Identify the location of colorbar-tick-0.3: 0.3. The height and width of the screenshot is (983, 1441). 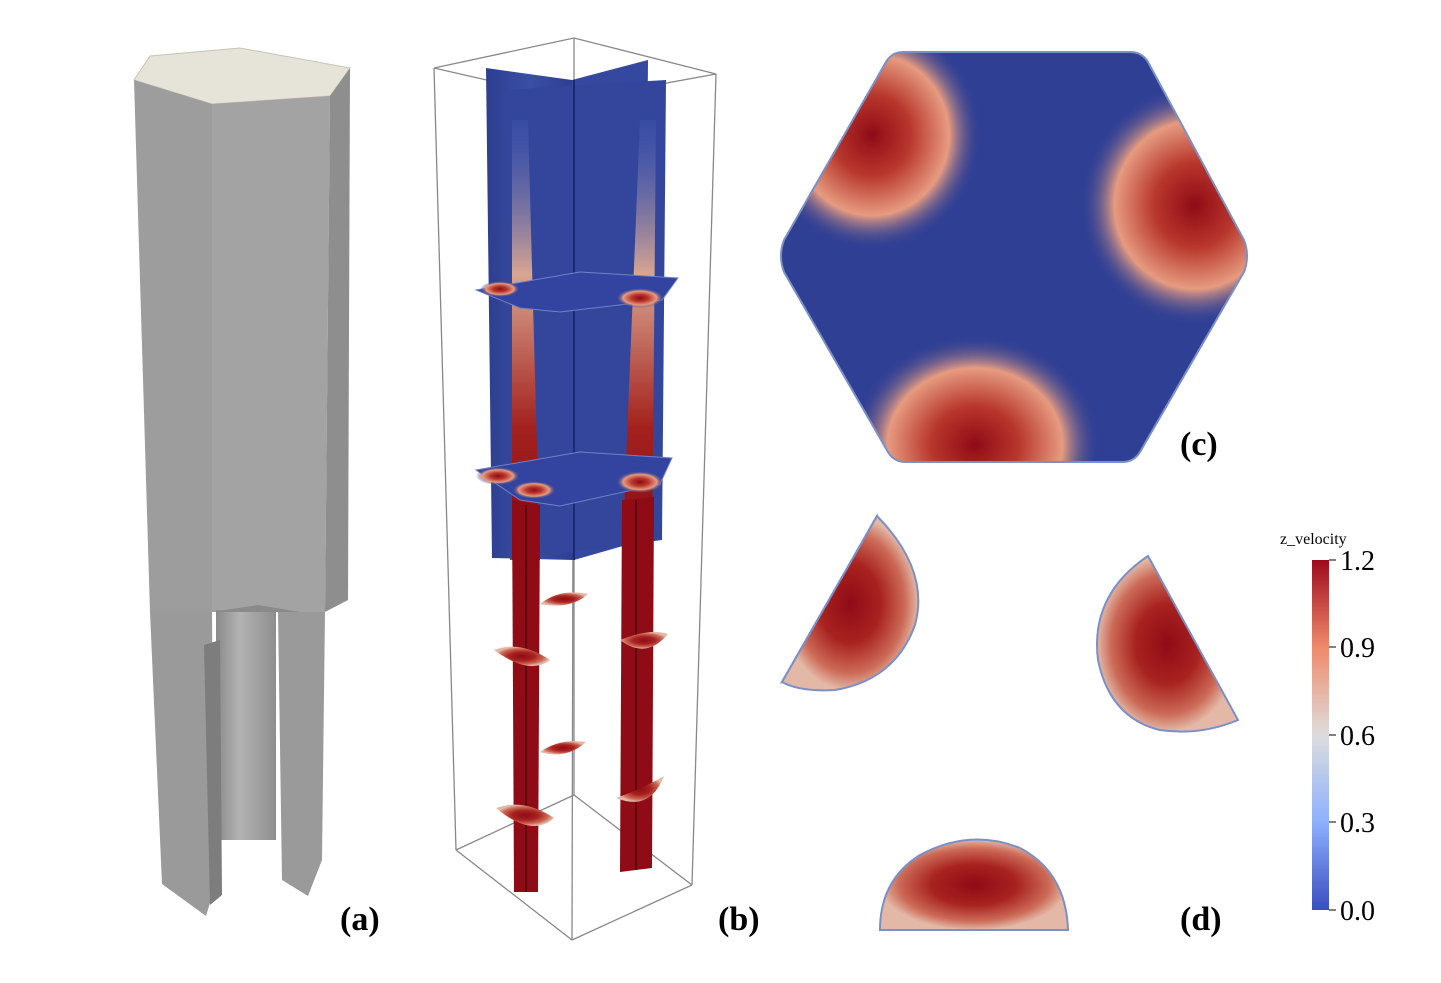
(1357, 823).